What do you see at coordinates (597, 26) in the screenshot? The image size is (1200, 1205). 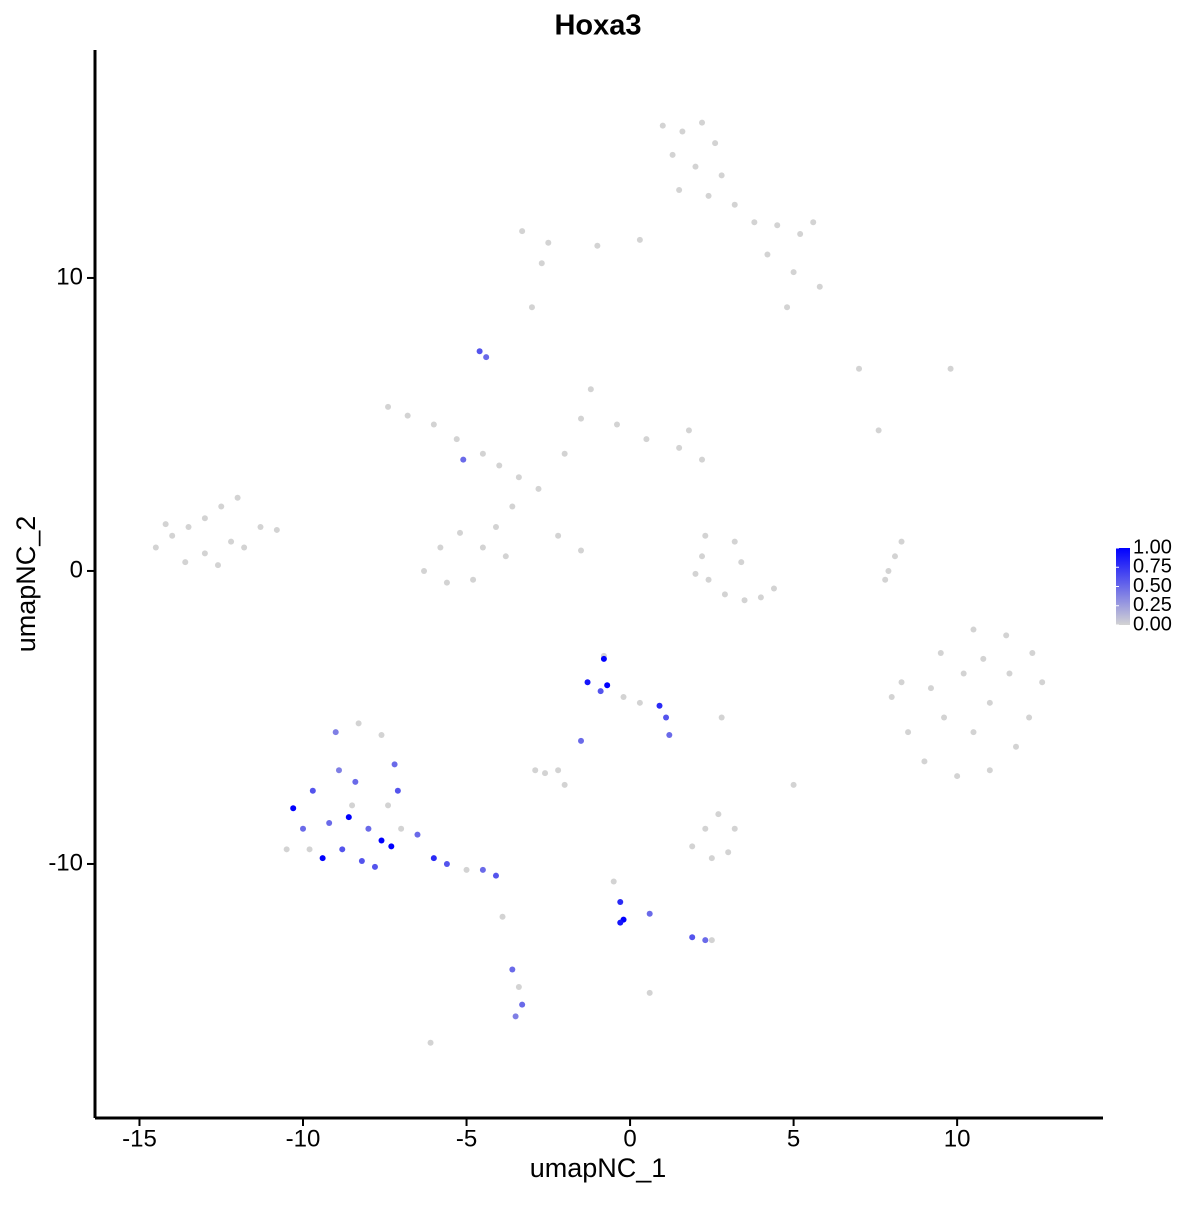 I see `chart-title: Hoxa3` at bounding box center [597, 26].